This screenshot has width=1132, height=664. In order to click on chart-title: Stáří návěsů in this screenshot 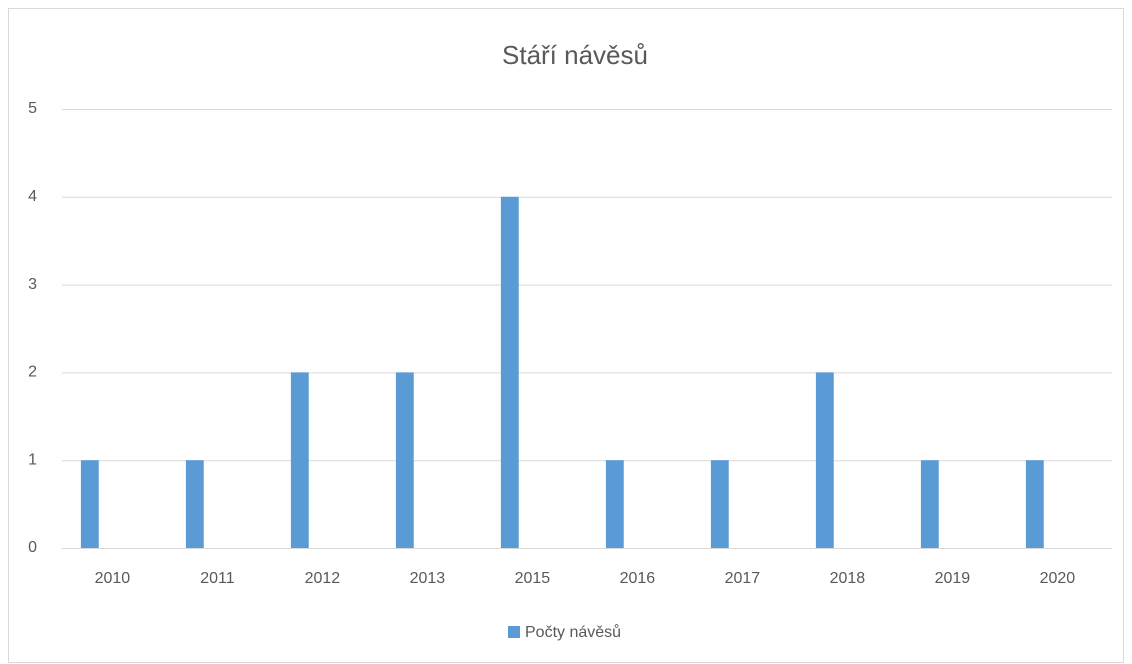, I will do `click(575, 55)`.